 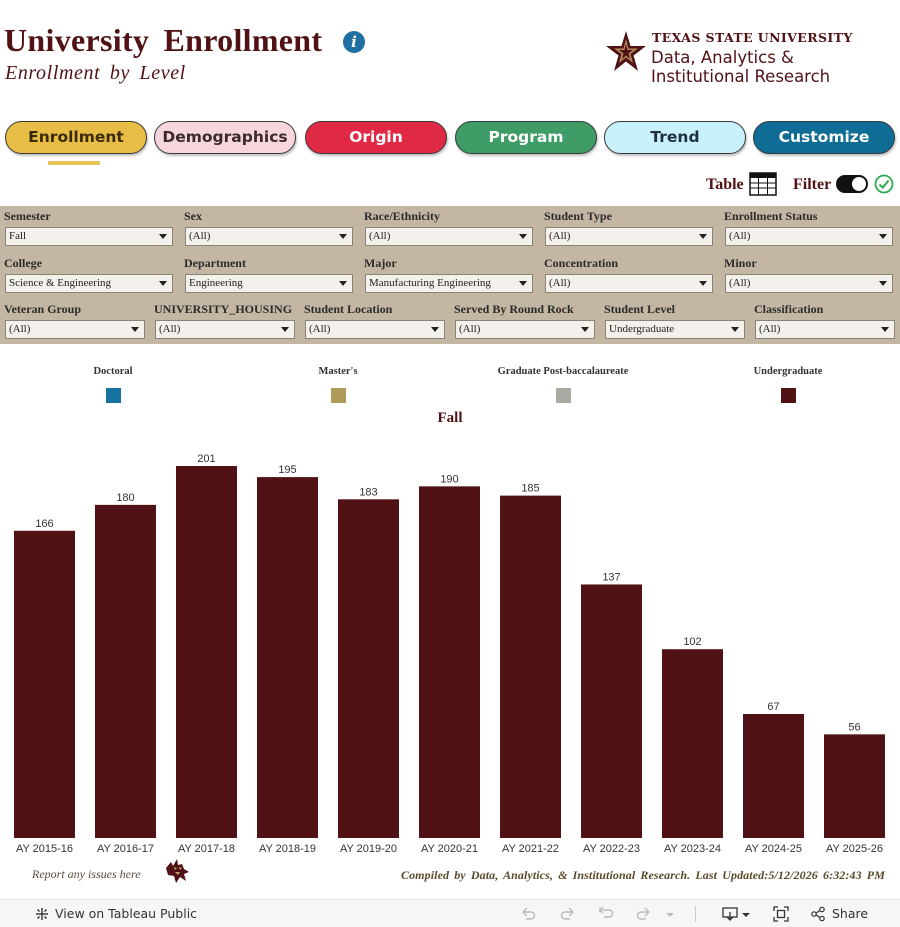 I want to click on filter-select-student-level: Undergraduate, so click(x=675, y=329).